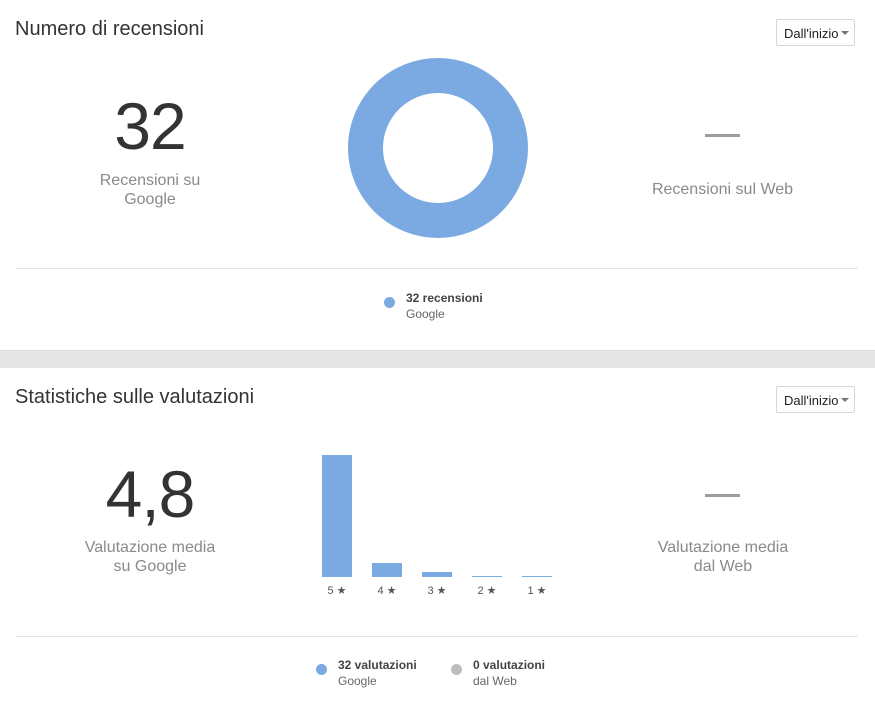  I want to click on web-average-caption-line2: dal Web, so click(723, 566).